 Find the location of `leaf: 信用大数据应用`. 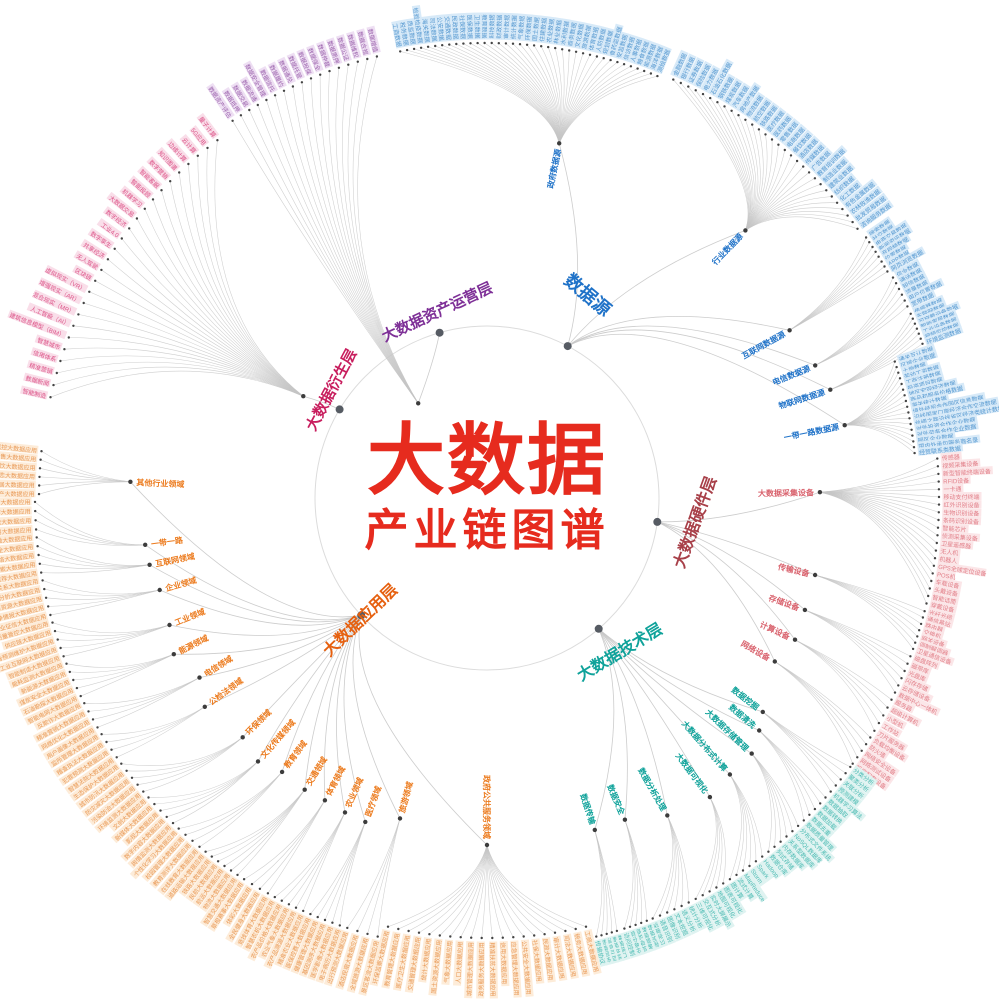

leaf: 信用大数据应用 is located at coordinates (504, 964).